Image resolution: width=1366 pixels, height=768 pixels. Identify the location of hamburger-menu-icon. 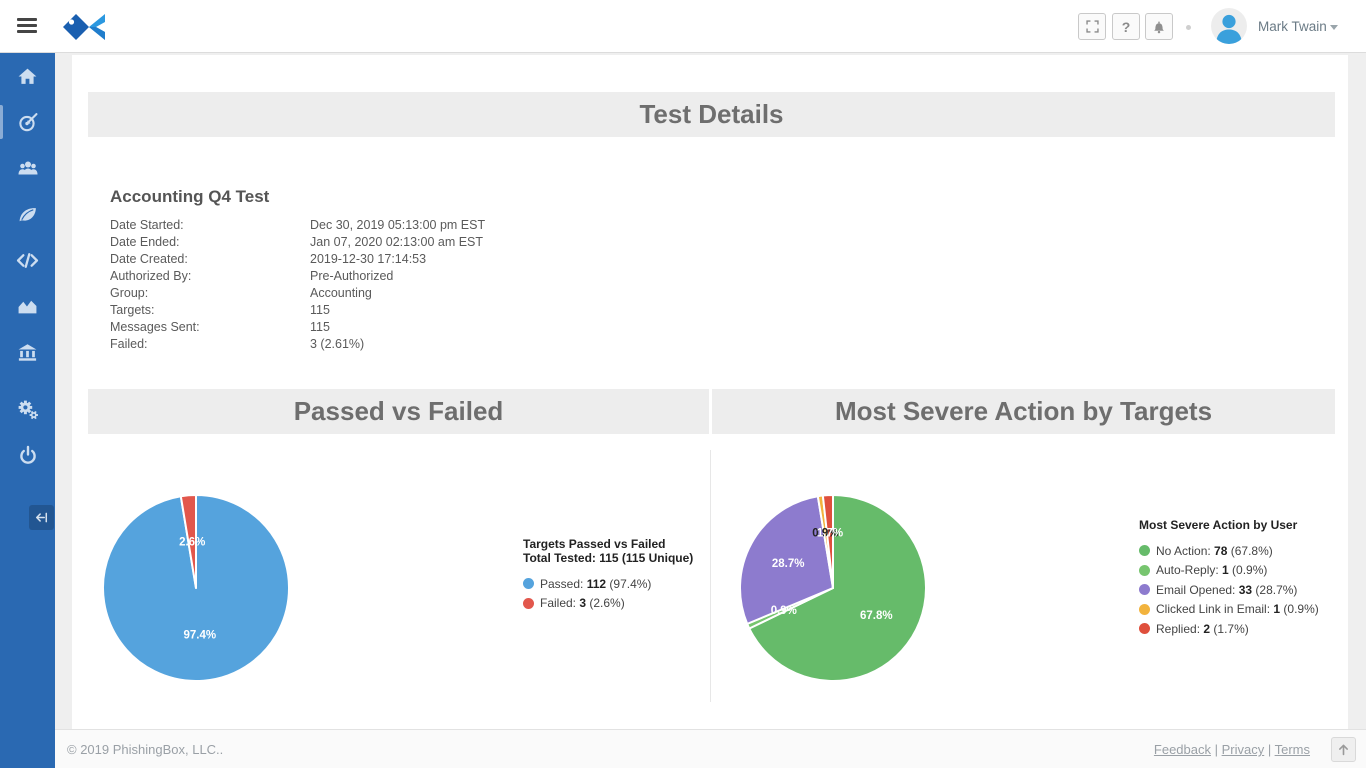
(27, 26).